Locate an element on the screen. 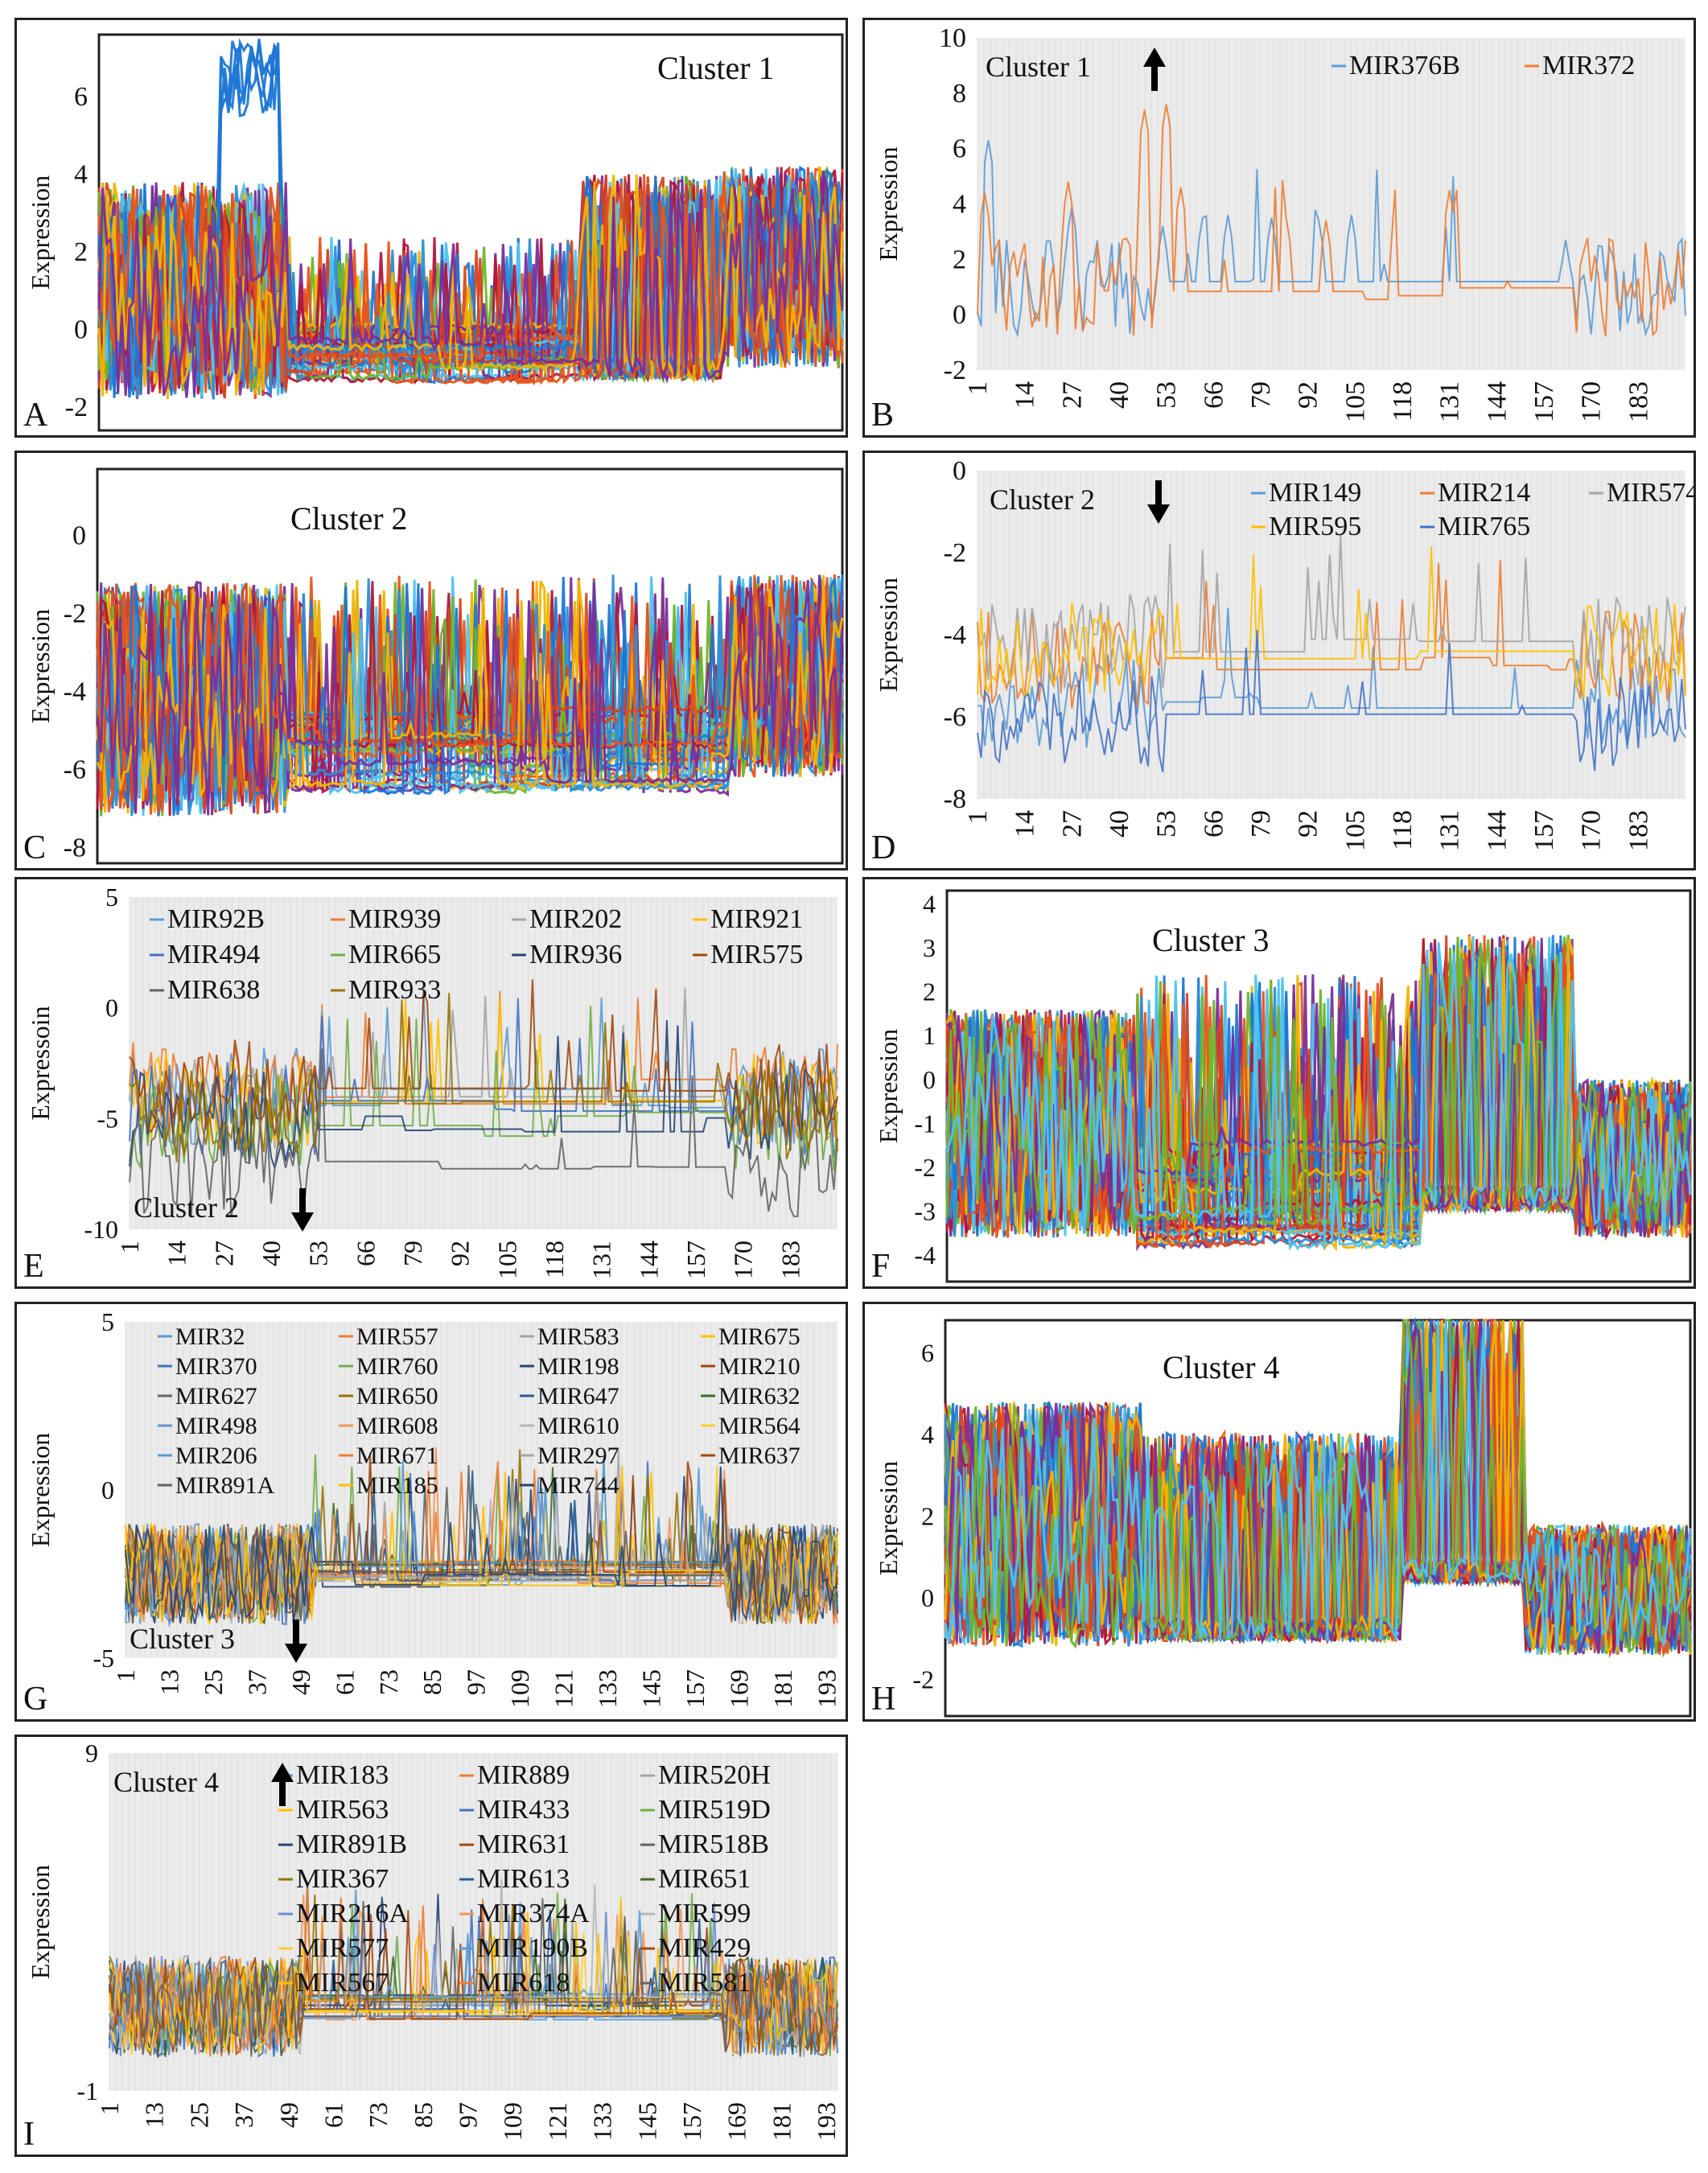  legend-label: MIR631 is located at coordinates (523, 1844).